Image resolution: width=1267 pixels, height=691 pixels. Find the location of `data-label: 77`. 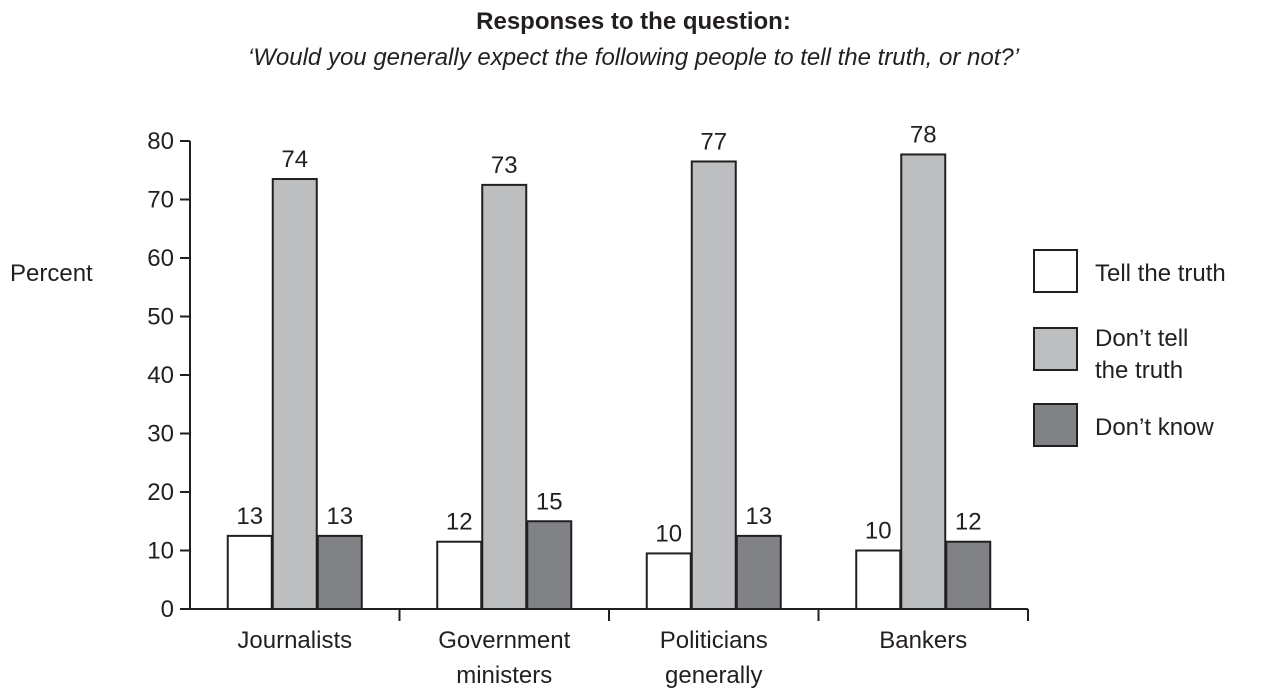

data-label: 77 is located at coordinates (713, 141).